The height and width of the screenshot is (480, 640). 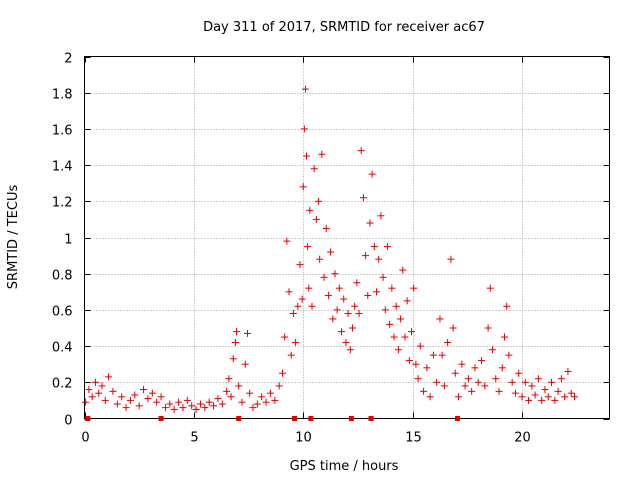 What do you see at coordinates (272, 418) in the screenshot?
I see `gap-markers` at bounding box center [272, 418].